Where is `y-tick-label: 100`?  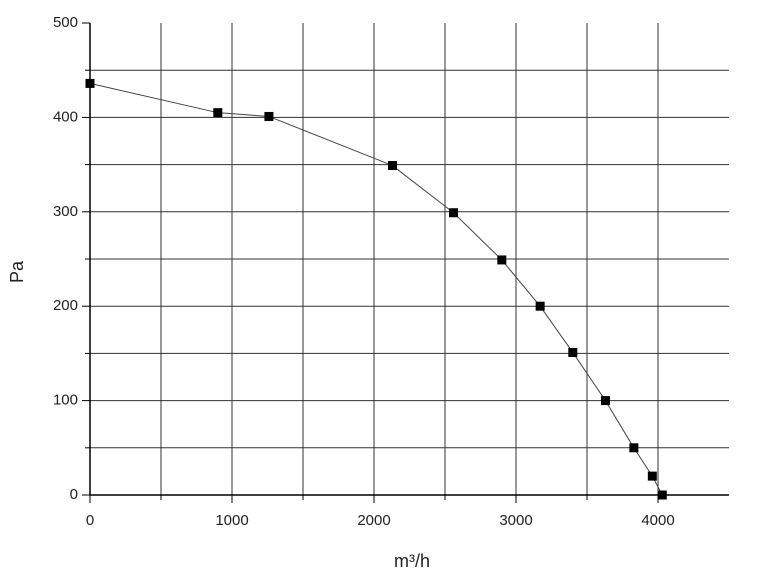 y-tick-label: 100 is located at coordinates (65, 400).